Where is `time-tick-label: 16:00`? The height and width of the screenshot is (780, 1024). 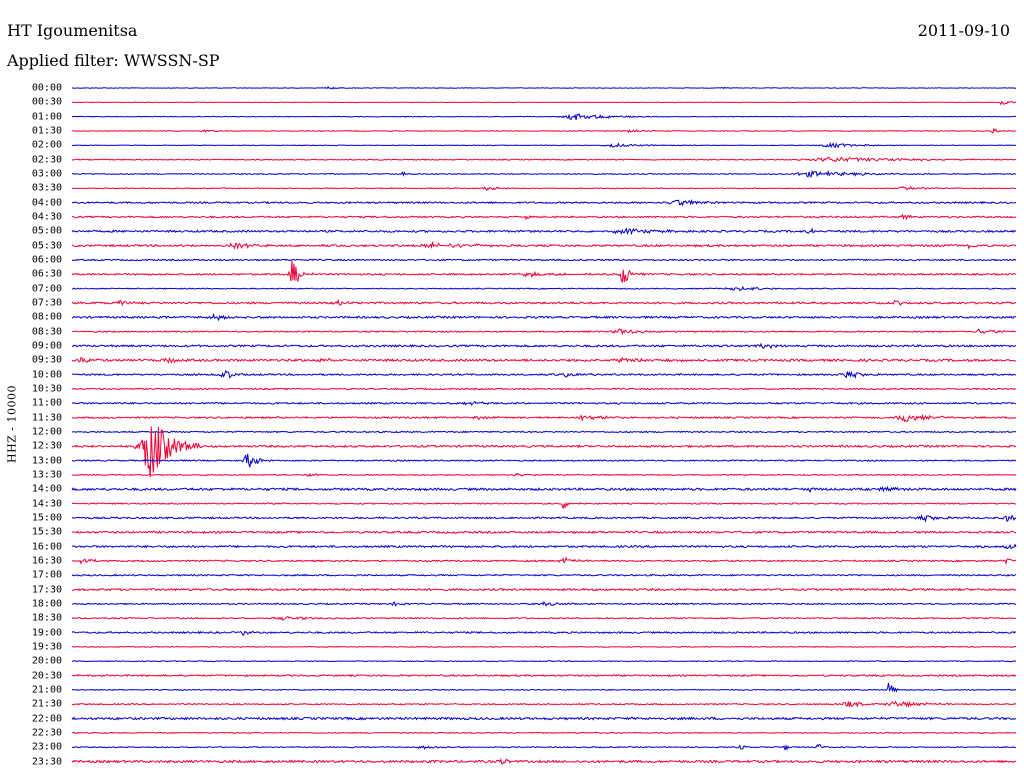
time-tick-label: 16:00 is located at coordinates (46, 547).